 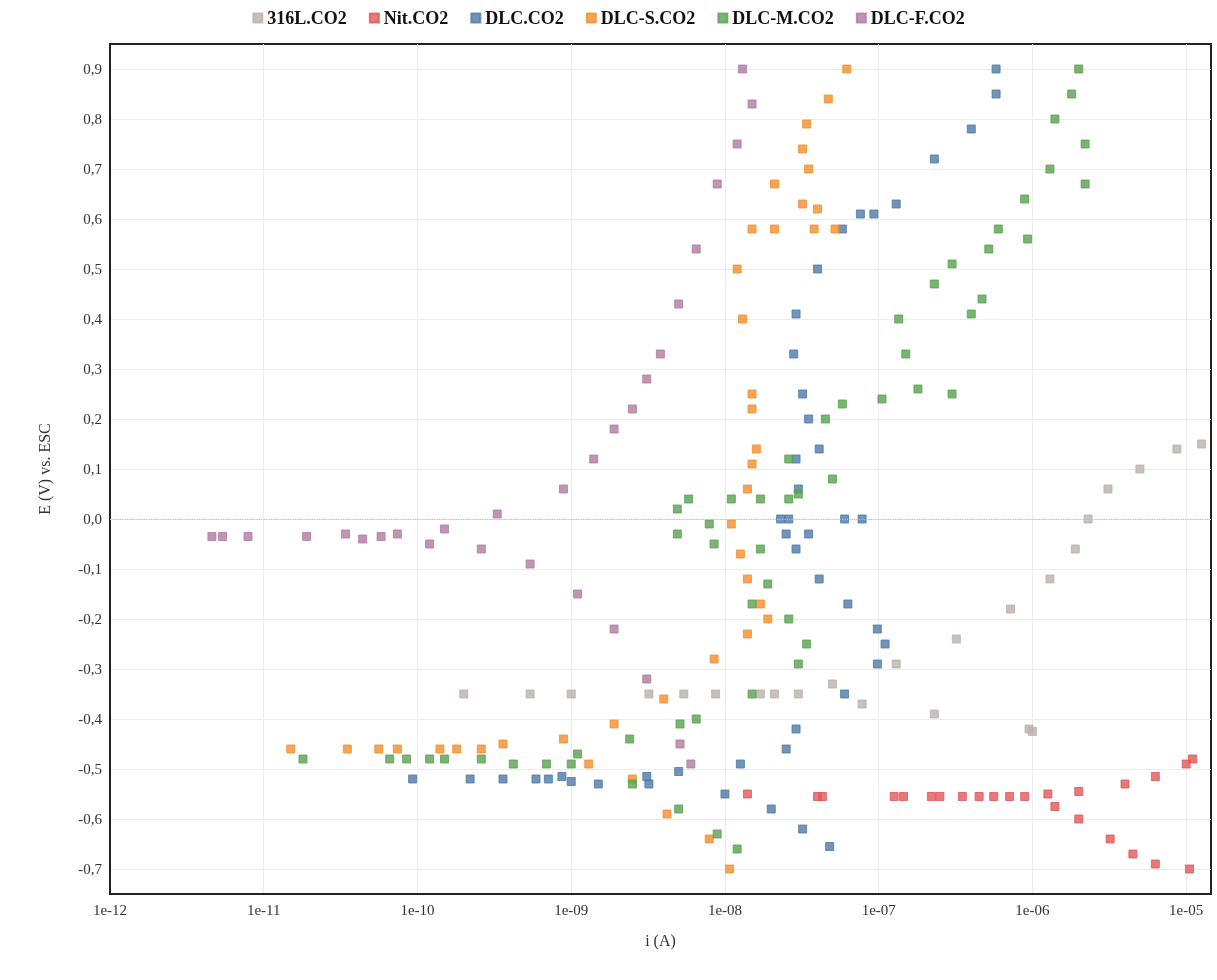 What do you see at coordinates (90, 669) in the screenshot?
I see `y-tick-label: -0,3` at bounding box center [90, 669].